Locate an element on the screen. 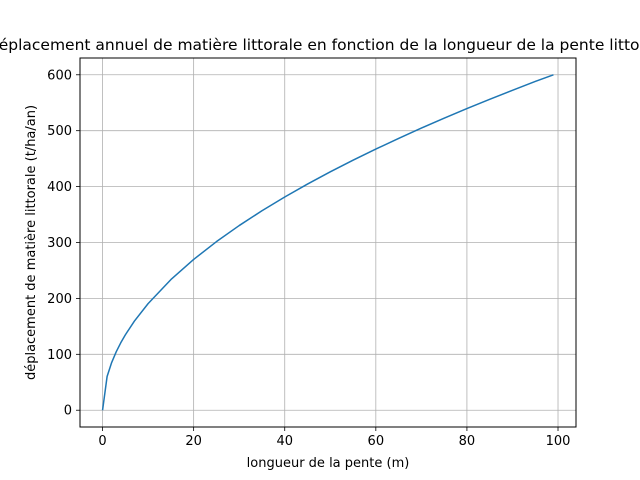 The image size is (640, 480). x-tick-label: 100 is located at coordinates (558, 441).